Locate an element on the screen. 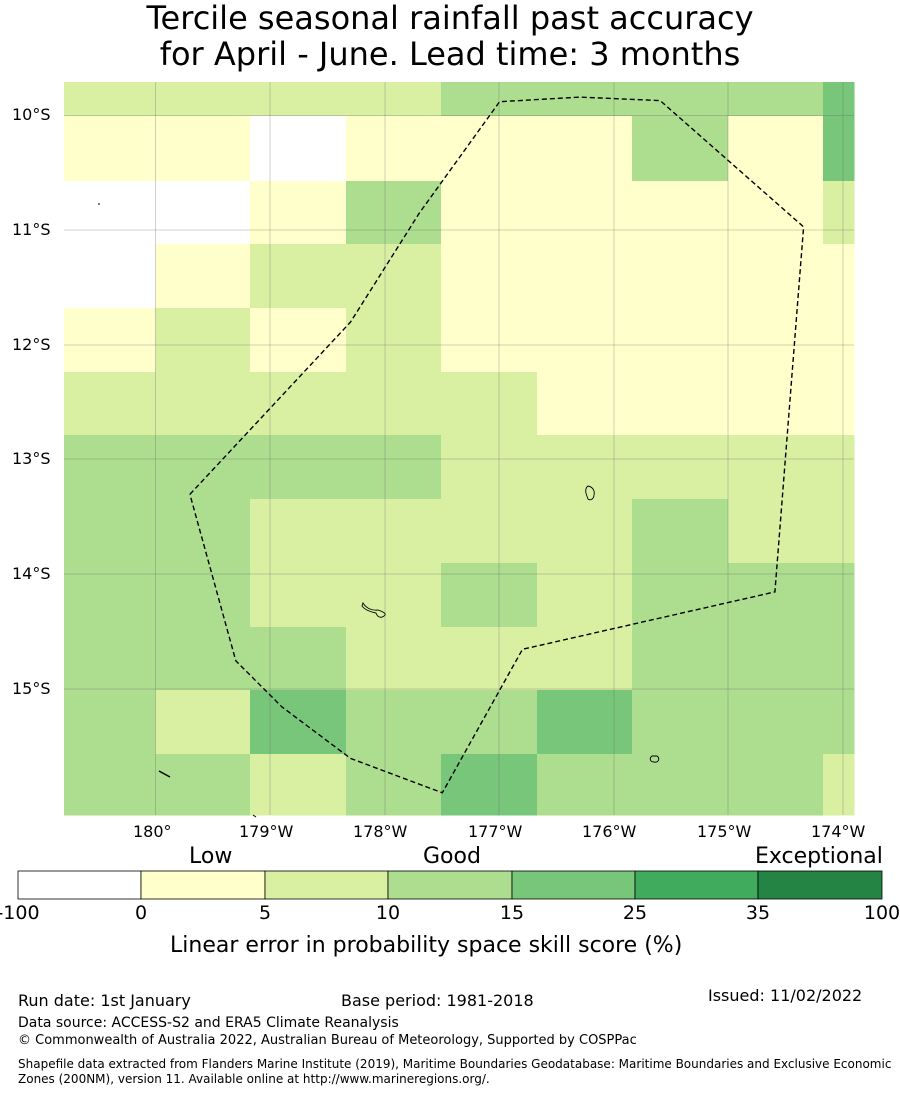  title-line-2: for April - June. Lead time: 3 months is located at coordinates (450, 54).